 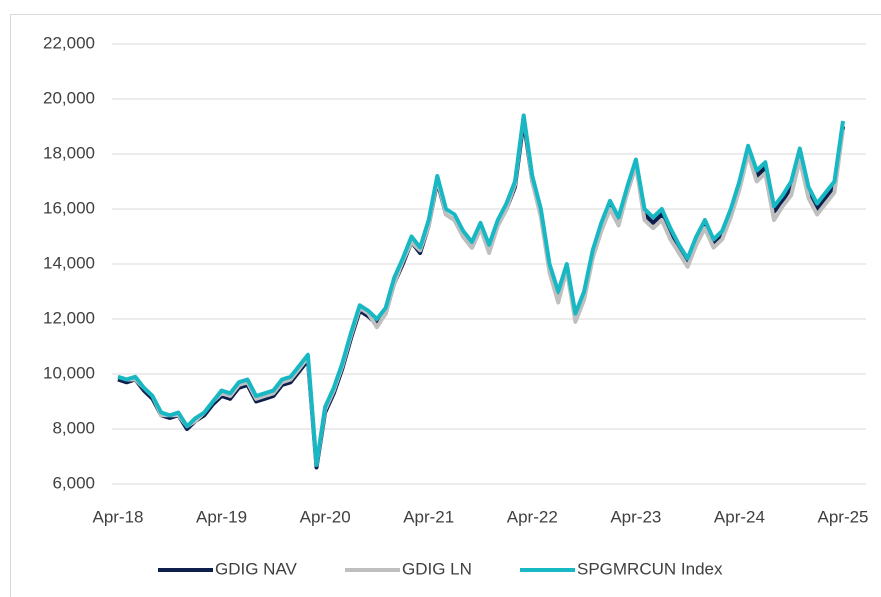 I want to click on x-tick-label: Apr-23, so click(x=635, y=516).